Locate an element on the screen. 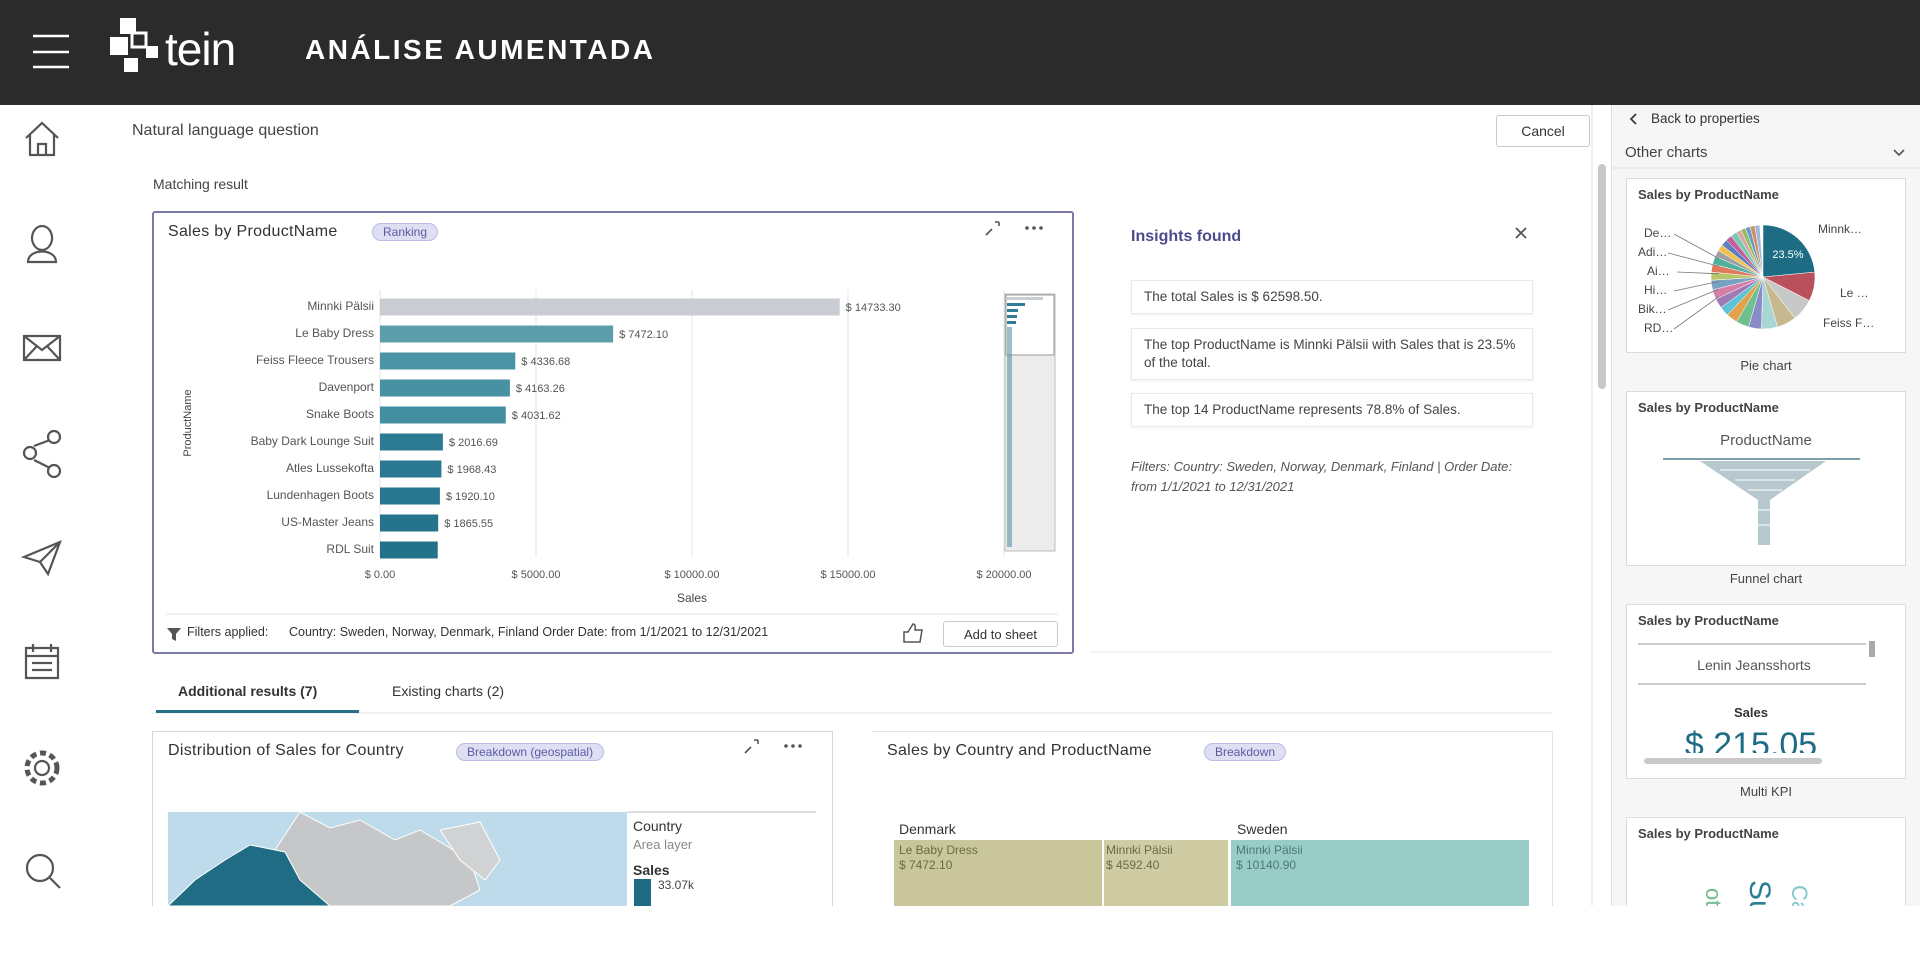 The height and width of the screenshot is (980, 1920). y-tick-label: RDL Suit is located at coordinates (350, 549).